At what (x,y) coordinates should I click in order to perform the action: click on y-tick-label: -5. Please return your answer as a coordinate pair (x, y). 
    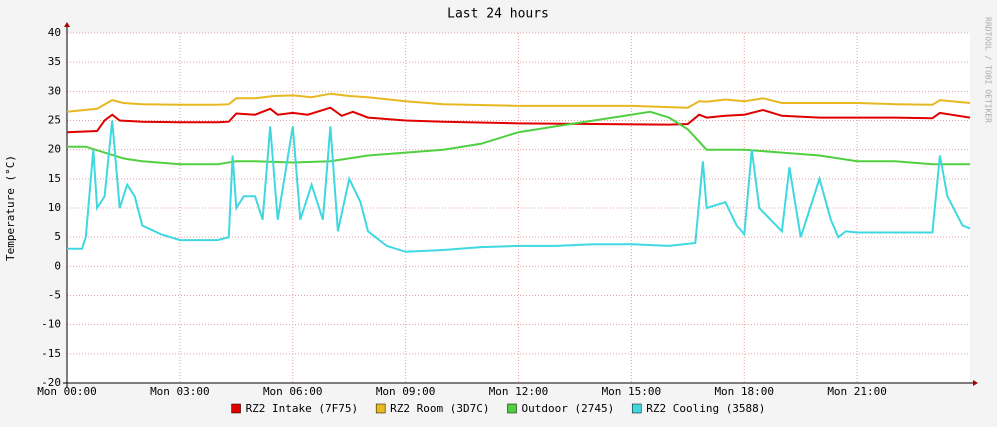
    Looking at the image, I should click on (54, 295).